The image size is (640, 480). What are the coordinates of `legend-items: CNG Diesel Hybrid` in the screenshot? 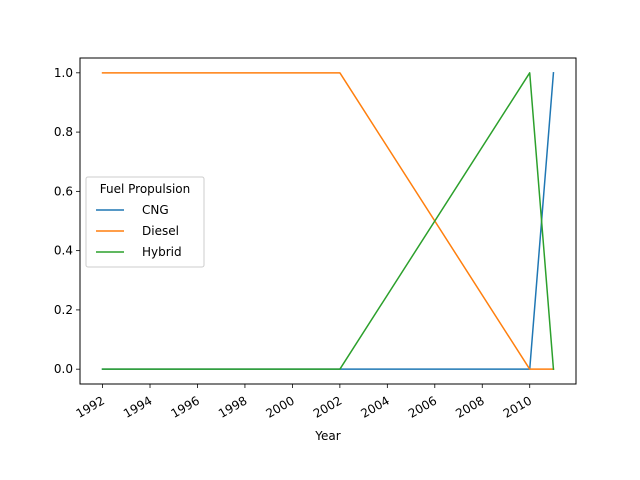 It's located at (139, 231).